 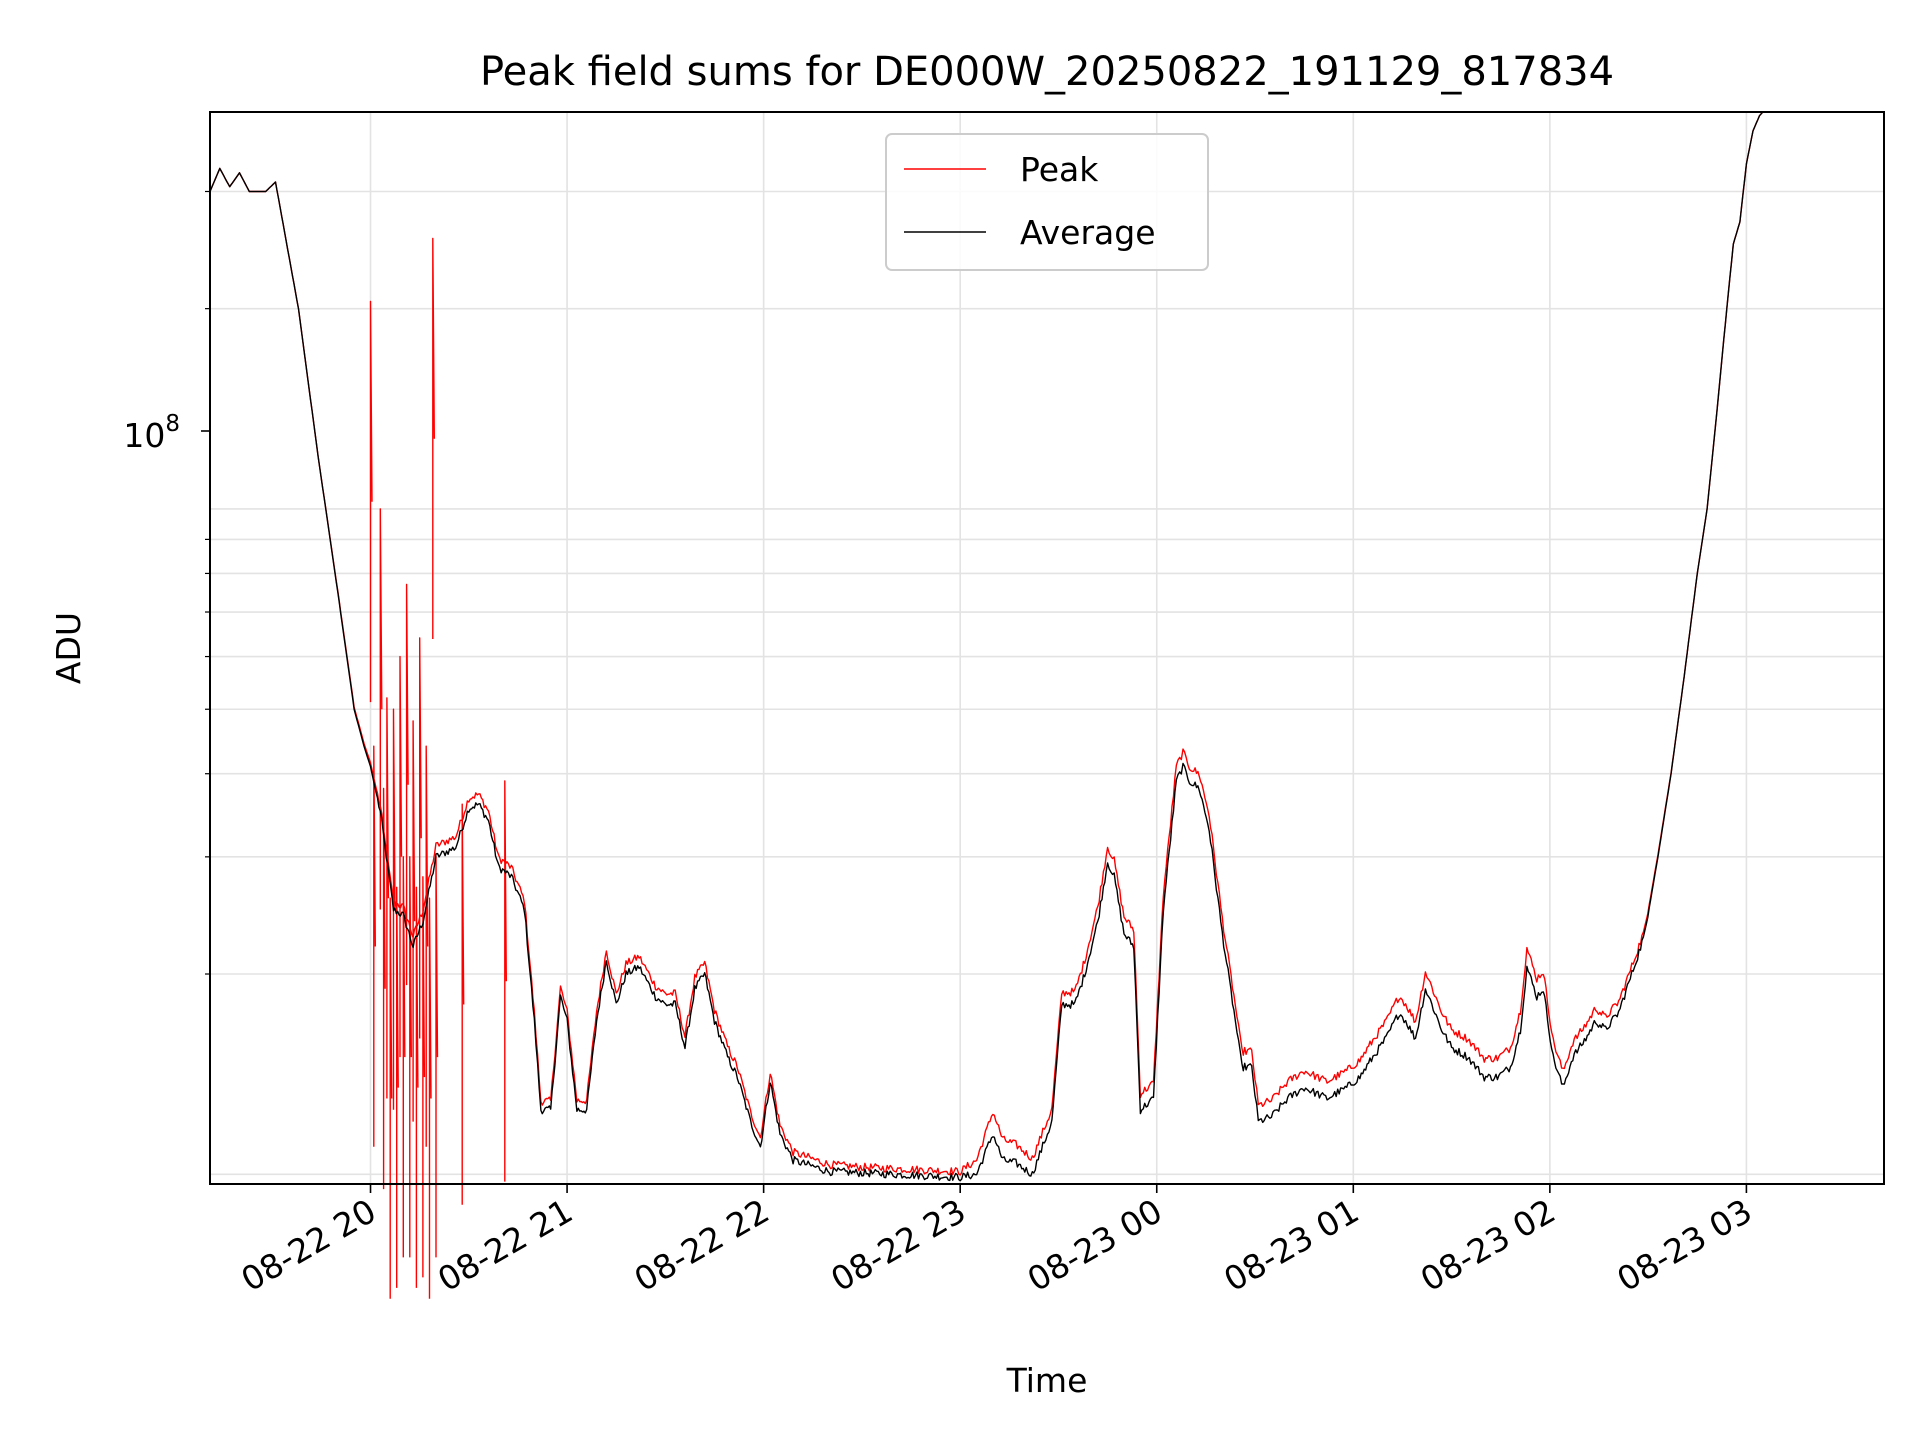 I want to click on legend: Peak Average, so click(x=1047, y=202).